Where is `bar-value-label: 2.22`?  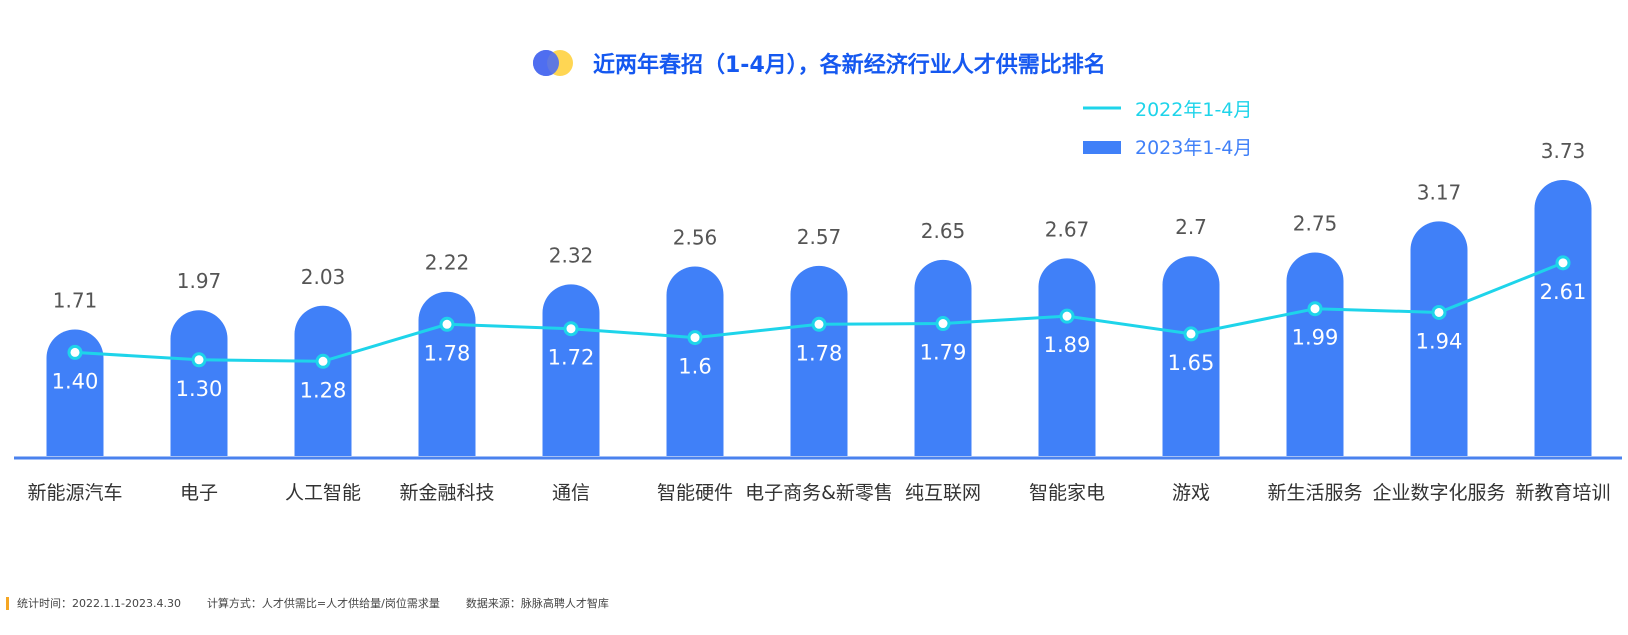 bar-value-label: 2.22 is located at coordinates (447, 263).